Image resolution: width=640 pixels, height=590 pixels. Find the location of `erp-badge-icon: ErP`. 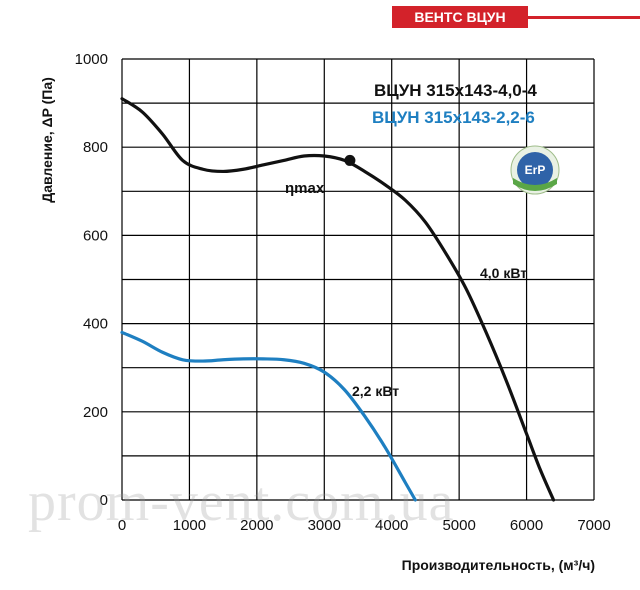

erp-badge-icon: ErP is located at coordinates (535, 170).